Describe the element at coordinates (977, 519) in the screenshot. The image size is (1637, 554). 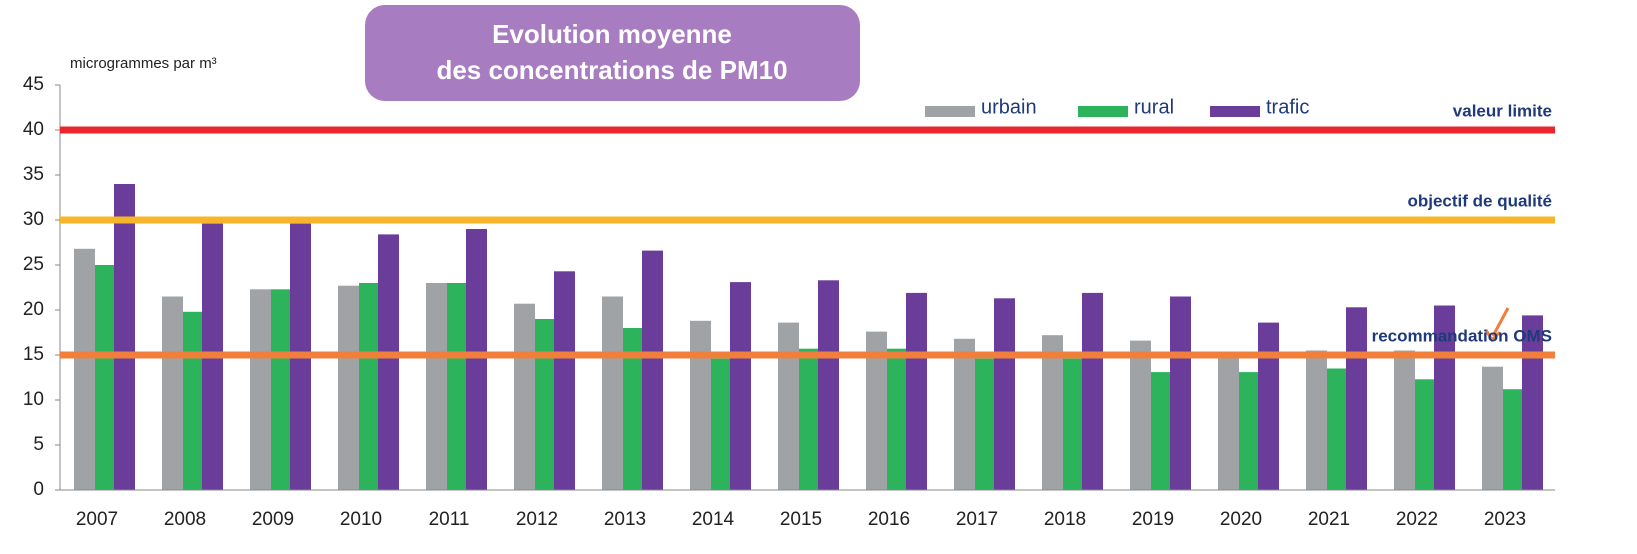
I see `x-tick-label: 2017` at that location.